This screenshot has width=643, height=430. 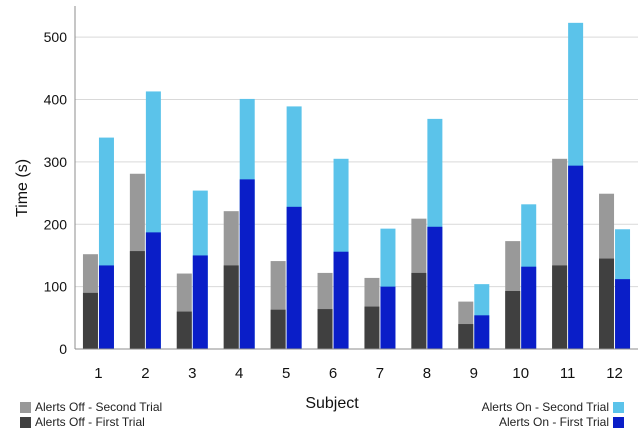 I want to click on y-tick-label: 400, so click(x=56, y=100).